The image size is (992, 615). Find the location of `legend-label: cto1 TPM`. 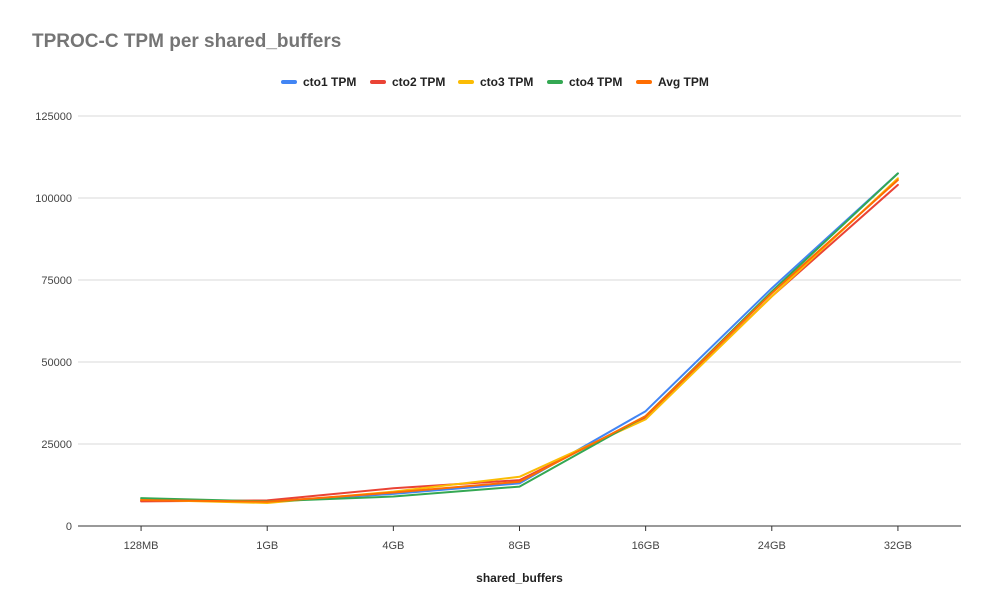

legend-label: cto1 TPM is located at coordinates (329, 82).